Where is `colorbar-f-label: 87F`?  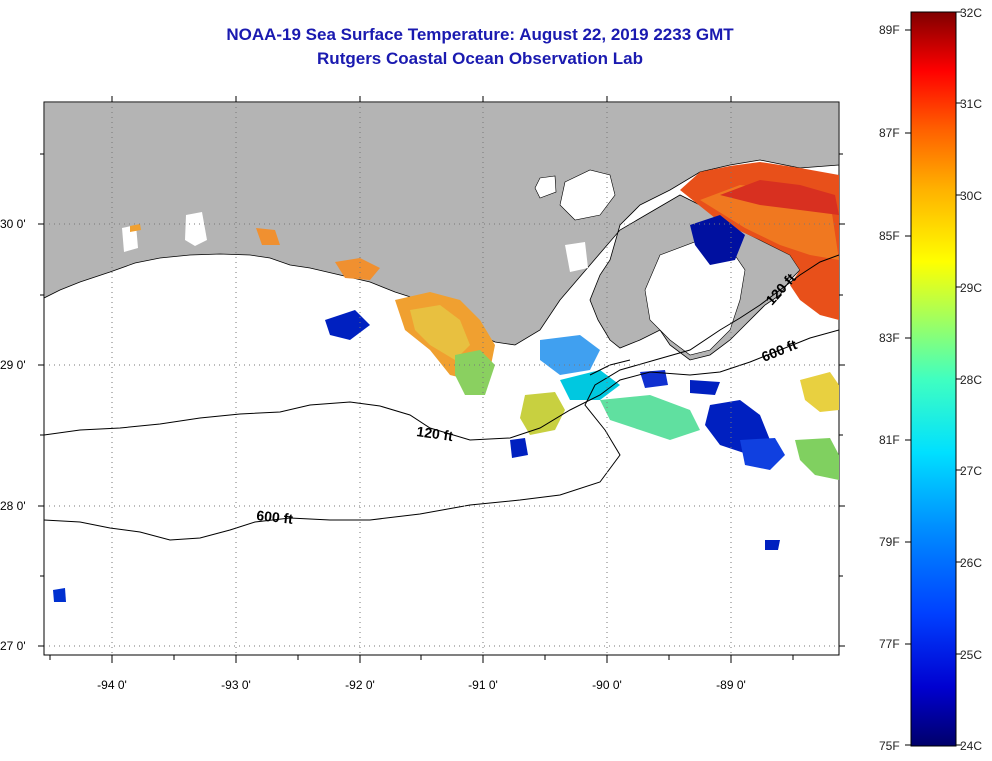
colorbar-f-label: 87F is located at coordinates (889, 133).